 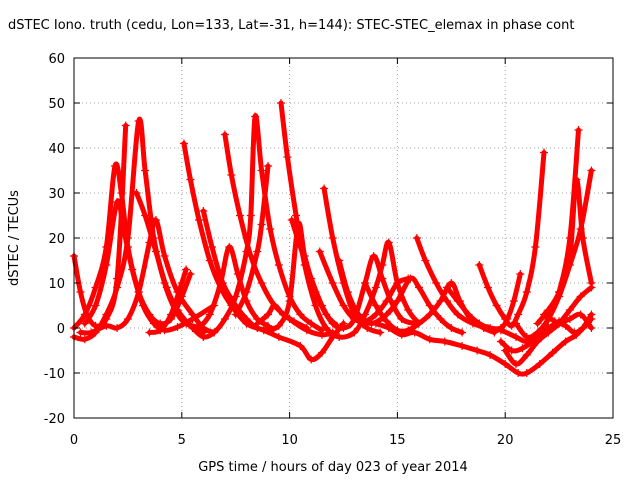 I want to click on x-tick-label: 5, so click(x=182, y=440).